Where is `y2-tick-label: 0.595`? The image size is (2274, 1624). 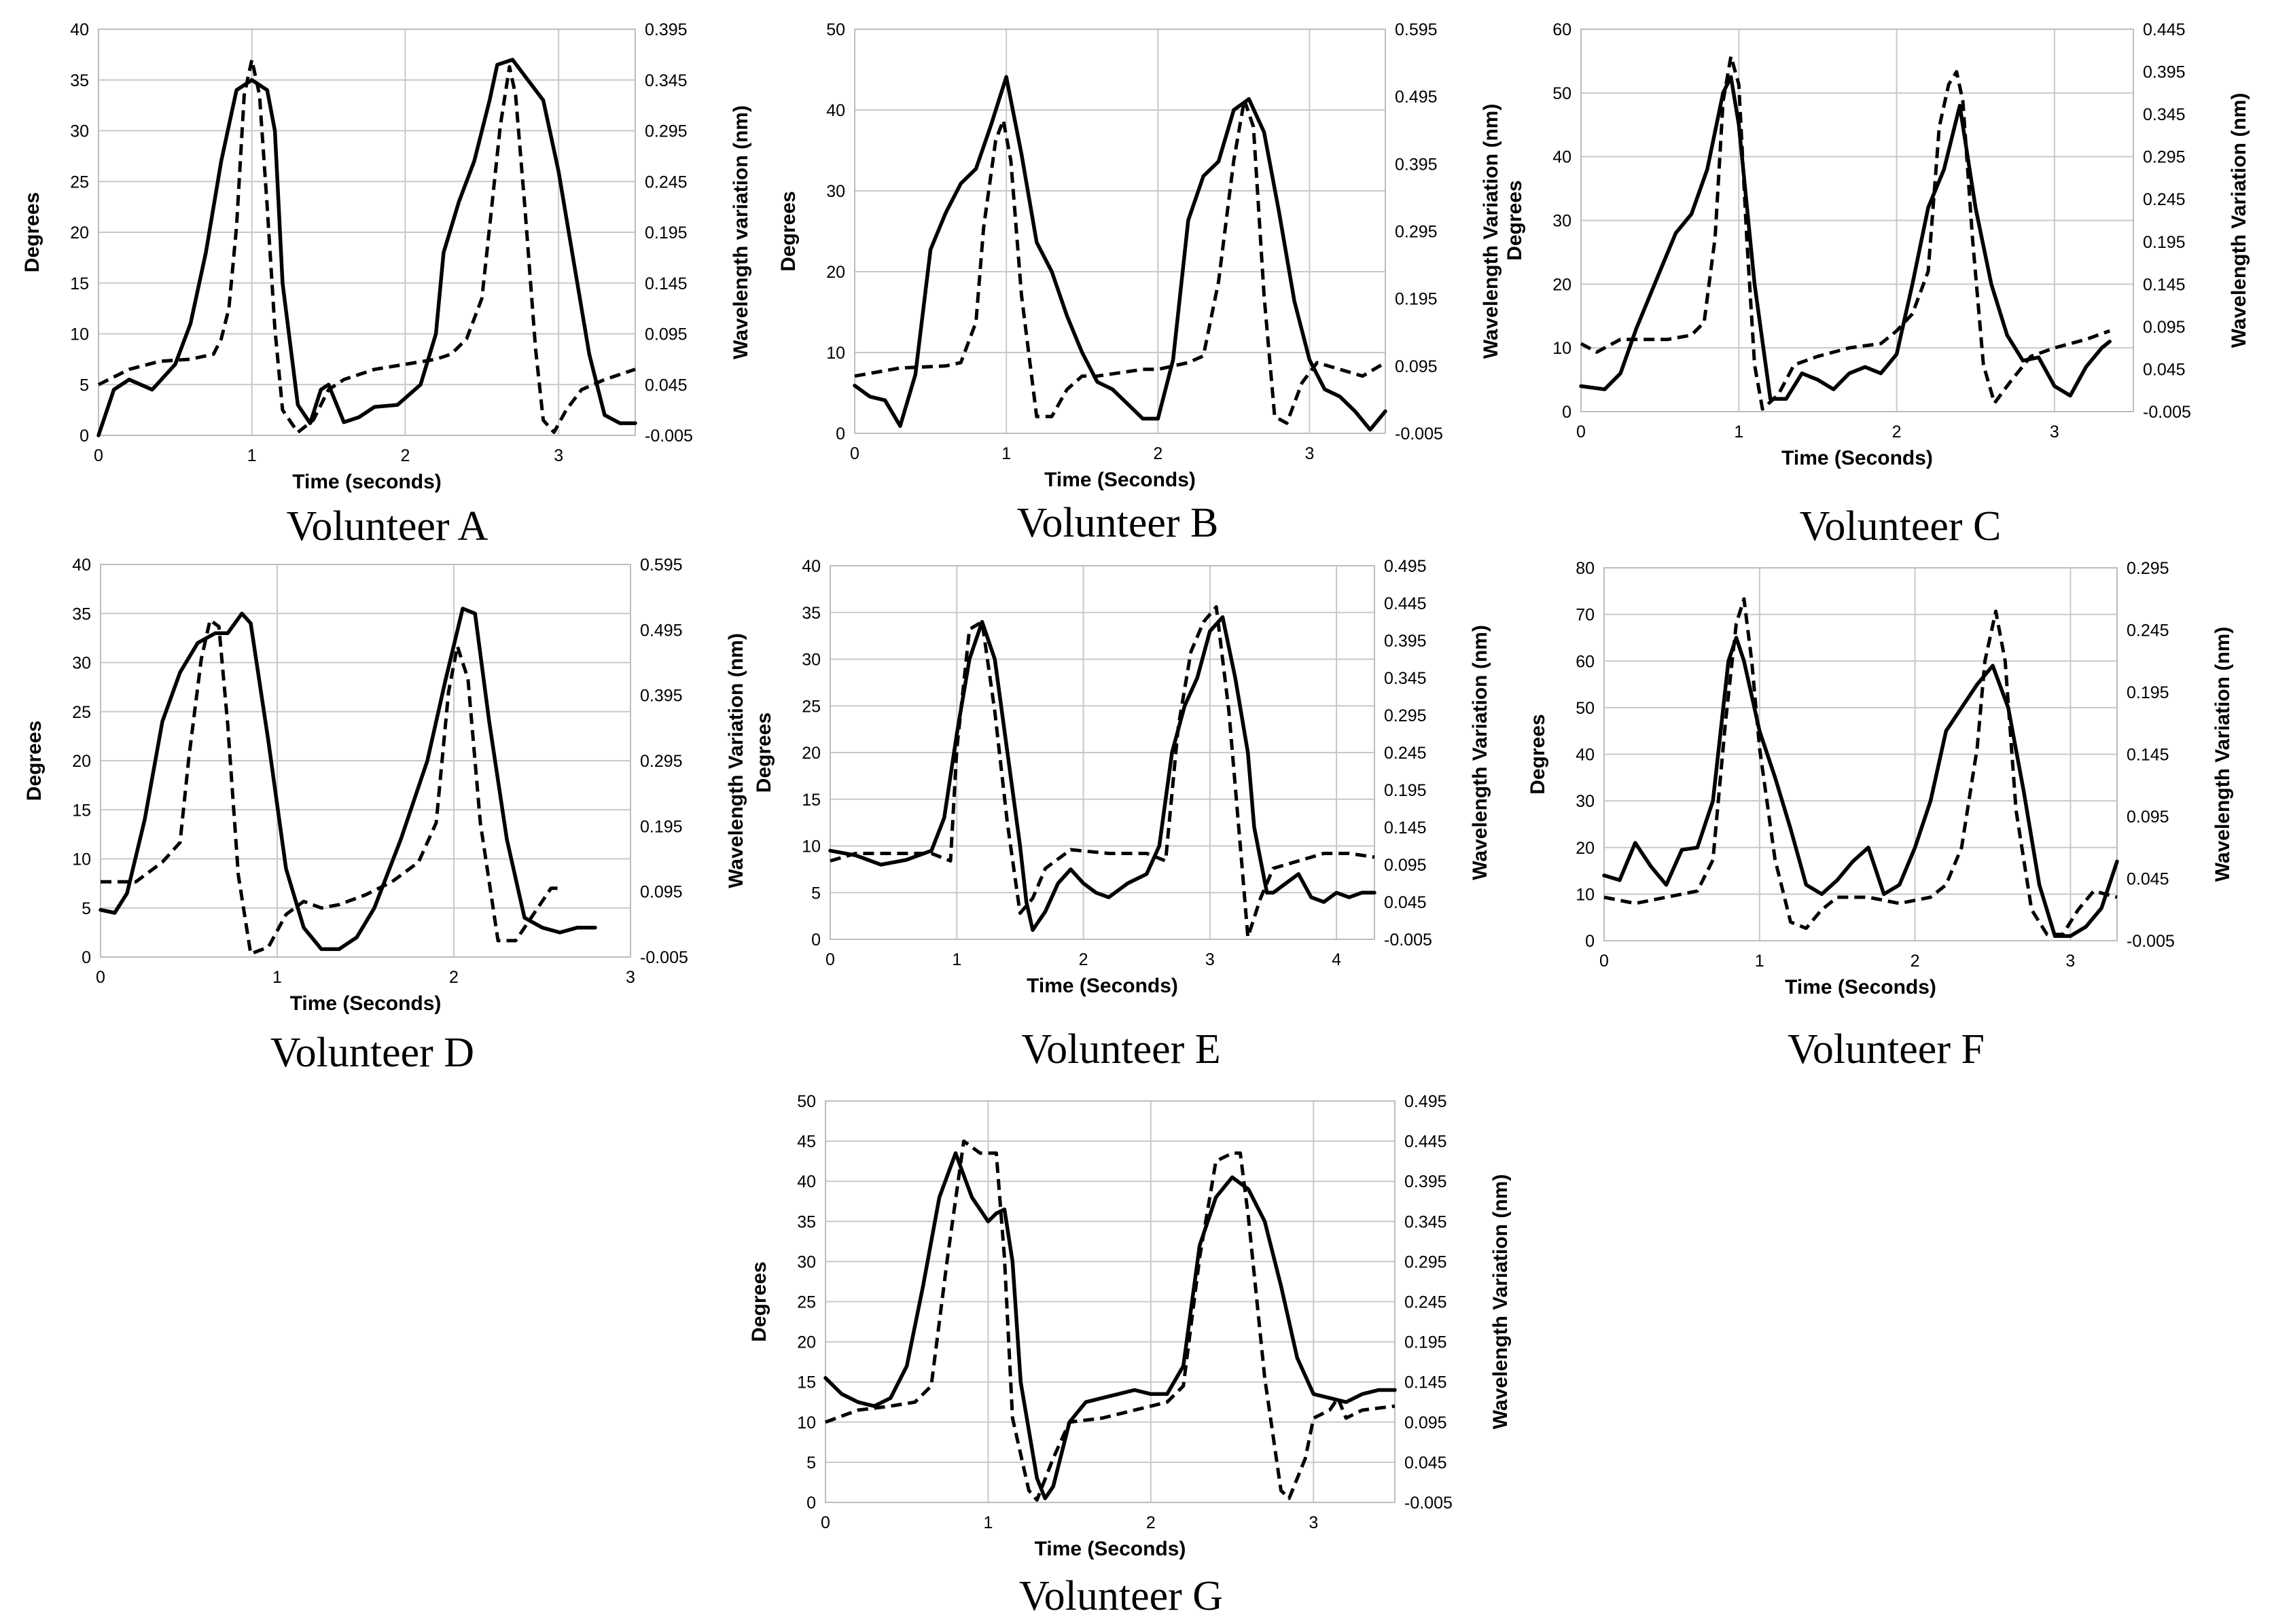 y2-tick-label: 0.595 is located at coordinates (1417, 29).